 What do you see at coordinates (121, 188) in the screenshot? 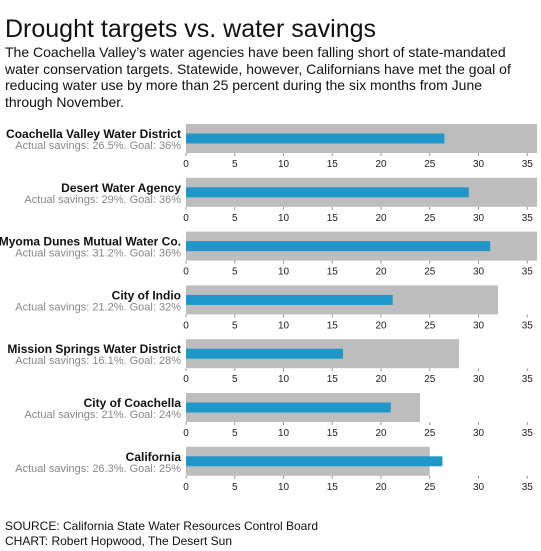
I see `category-label: Desert Water Agency` at bounding box center [121, 188].